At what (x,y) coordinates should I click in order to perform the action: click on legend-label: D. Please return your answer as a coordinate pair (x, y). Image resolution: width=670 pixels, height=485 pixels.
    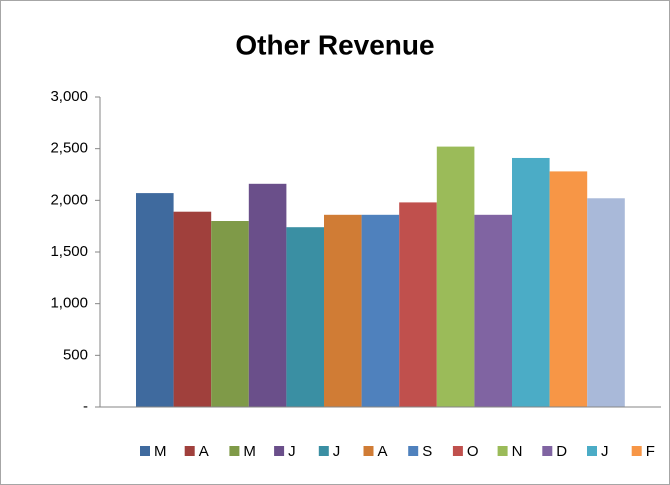
    Looking at the image, I should click on (561, 451).